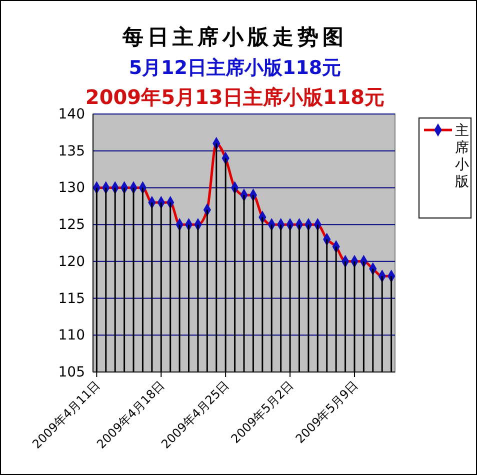  Describe the element at coordinates (71, 336) in the screenshot. I see `y-tick-label: 110` at that location.